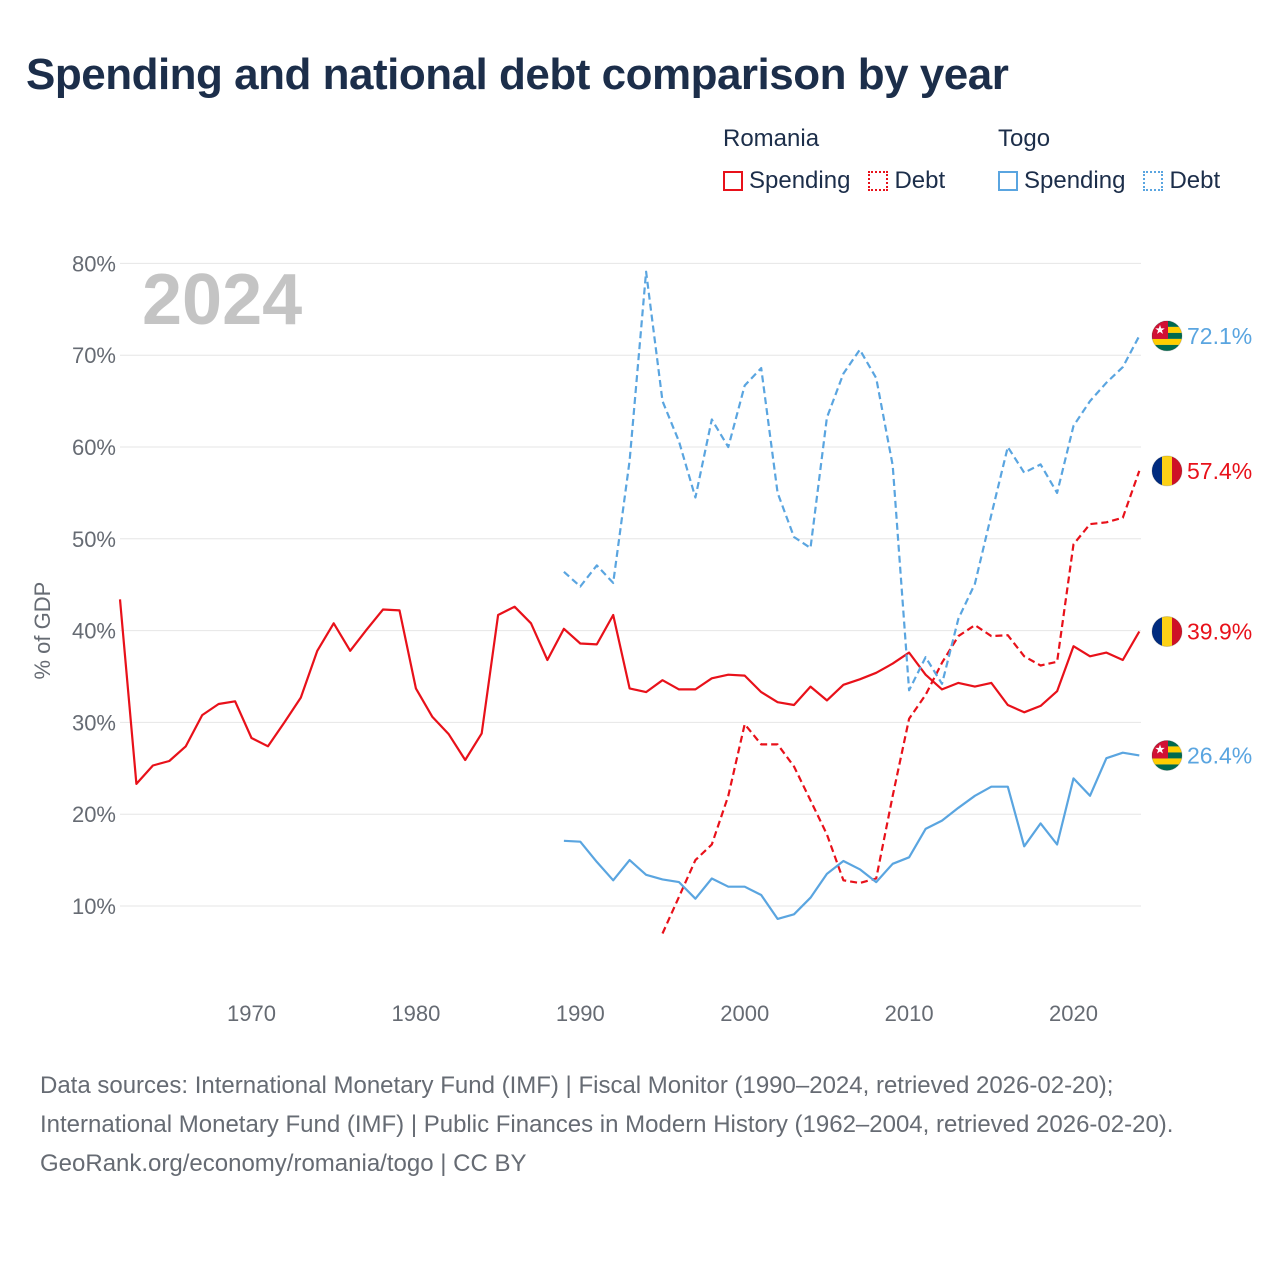 The height and width of the screenshot is (1280, 1280). I want to click on y-tick-label: 80%, so click(94, 263).